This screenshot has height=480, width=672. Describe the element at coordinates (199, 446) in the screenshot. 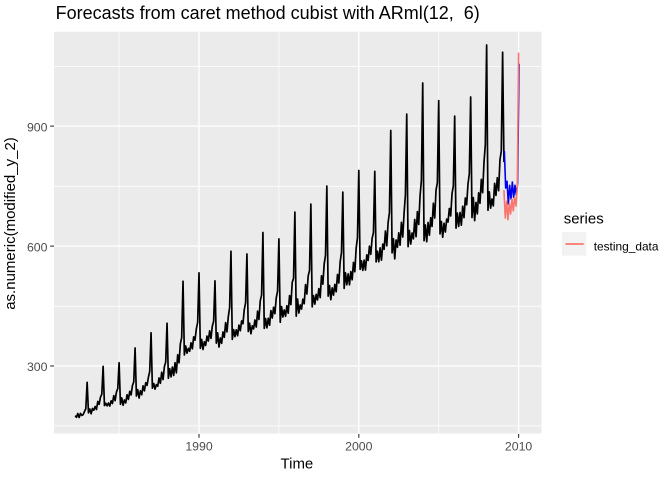

I see `svg-text: 1990` at that location.